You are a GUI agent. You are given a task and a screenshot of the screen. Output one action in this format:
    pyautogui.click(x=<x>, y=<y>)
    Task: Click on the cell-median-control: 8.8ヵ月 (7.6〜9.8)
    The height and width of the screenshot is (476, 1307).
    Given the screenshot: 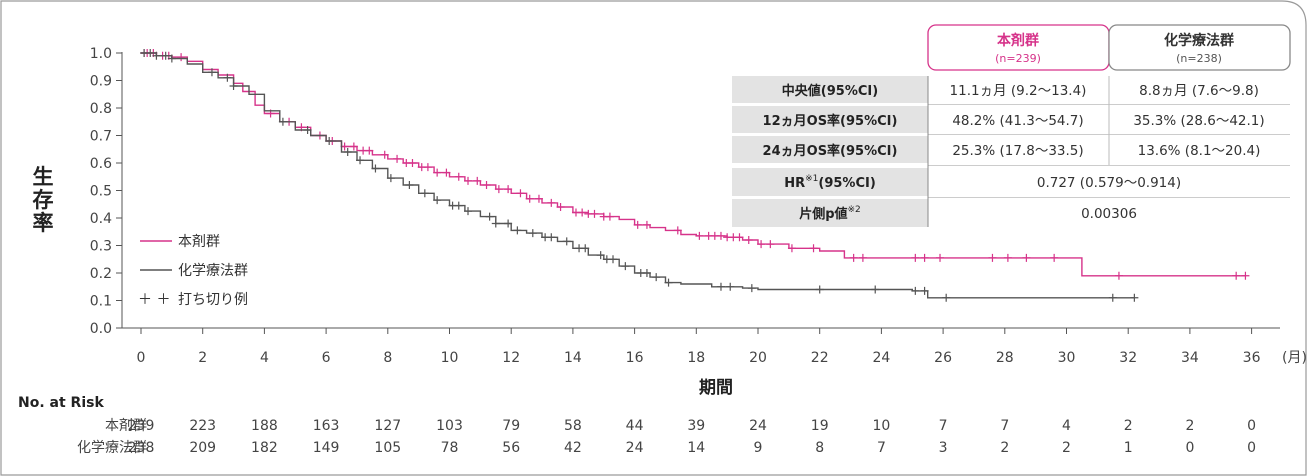 What is the action you would take?
    pyautogui.click(x=1199, y=91)
    